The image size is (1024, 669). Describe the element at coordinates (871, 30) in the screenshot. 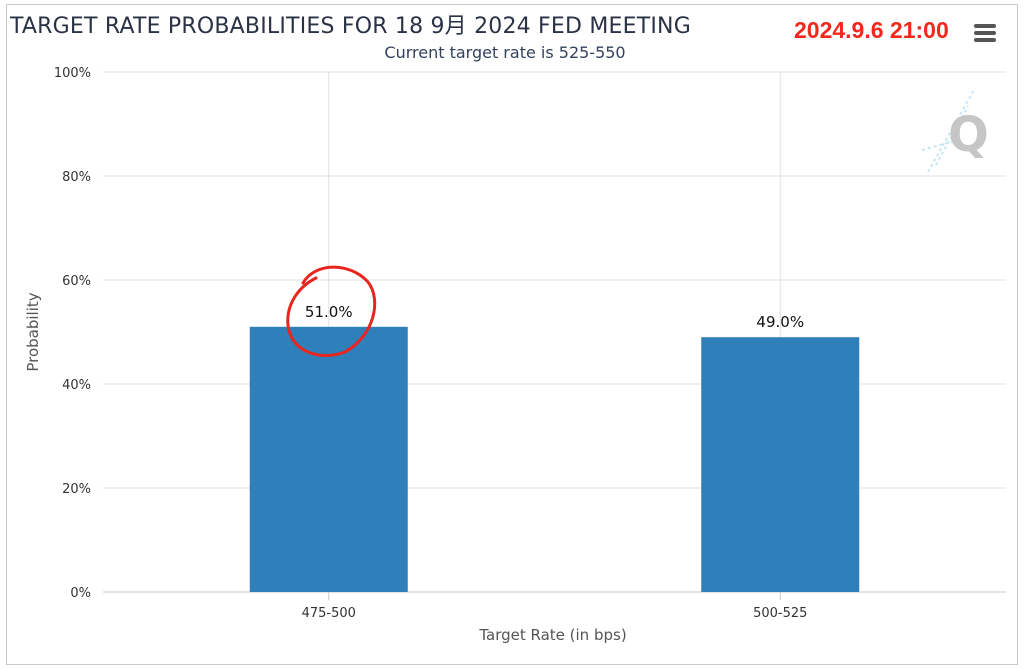

I see `timestamp: 2024.9.6 21:00` at that location.